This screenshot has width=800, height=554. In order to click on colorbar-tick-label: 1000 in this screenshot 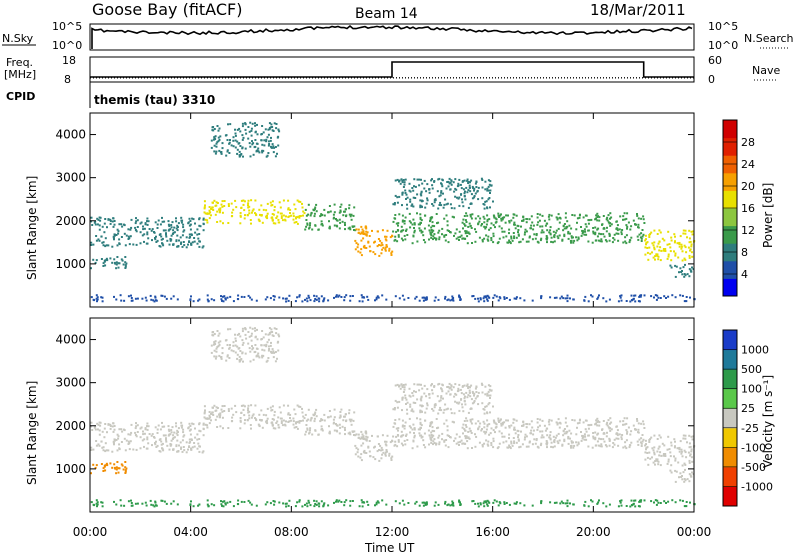, I will do `click(755, 350)`.